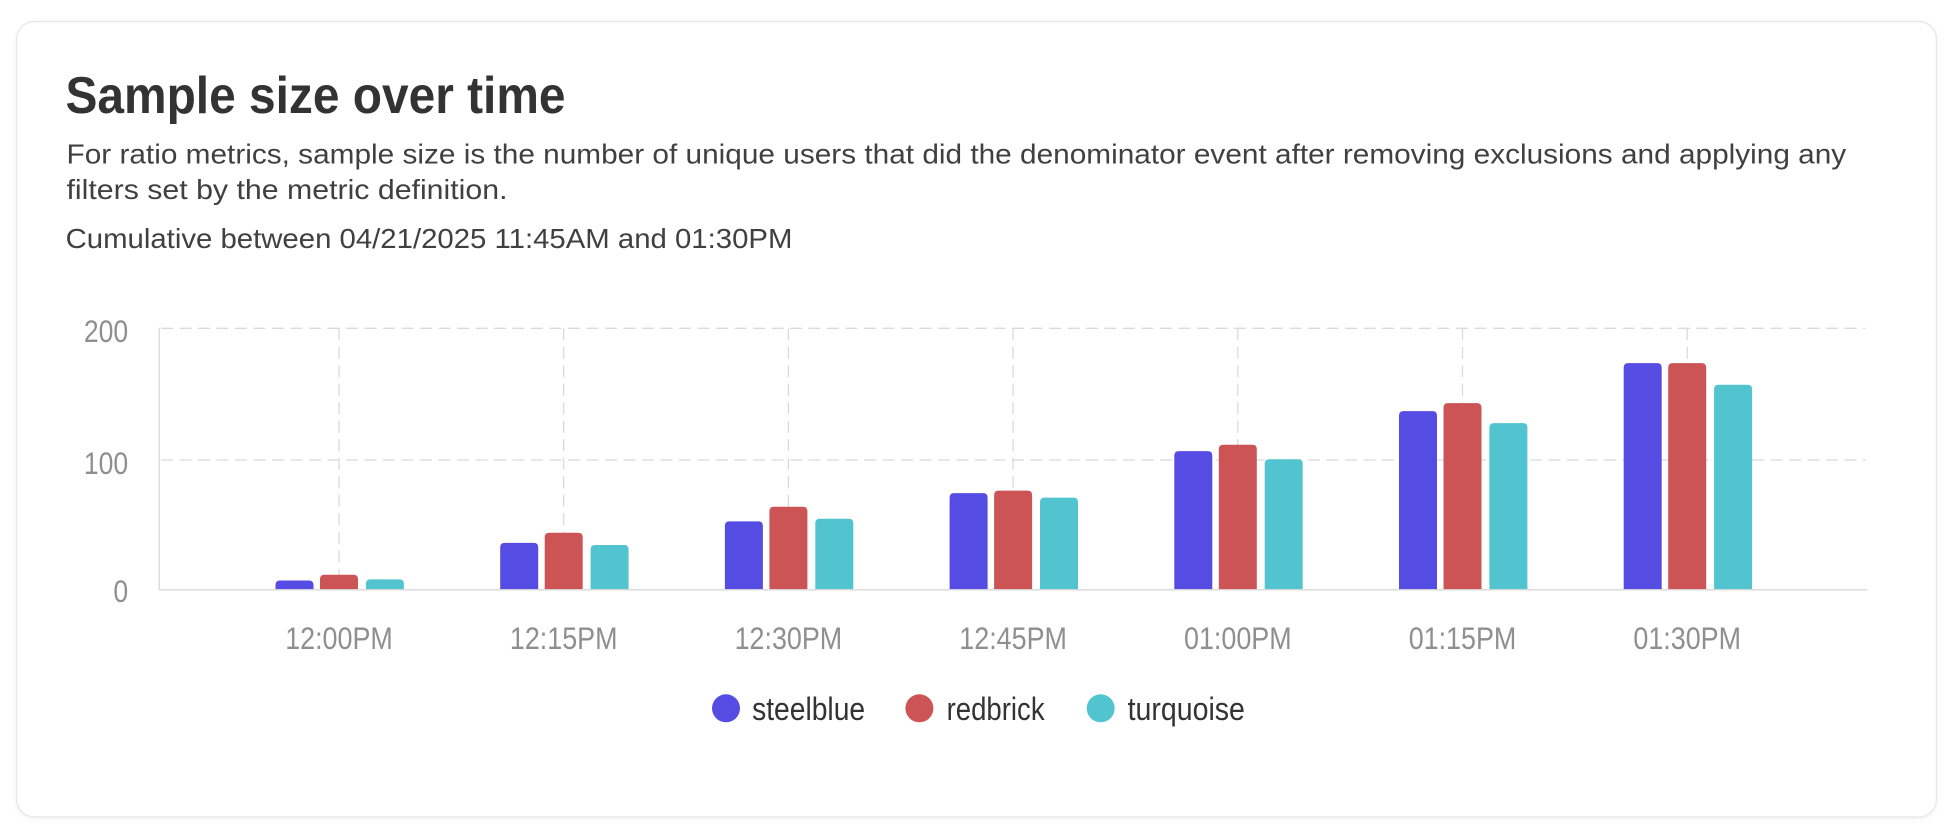 This screenshot has width=1958, height=838. Describe the element at coordinates (316, 96) in the screenshot. I see `svg-text: Sample size over time` at that location.